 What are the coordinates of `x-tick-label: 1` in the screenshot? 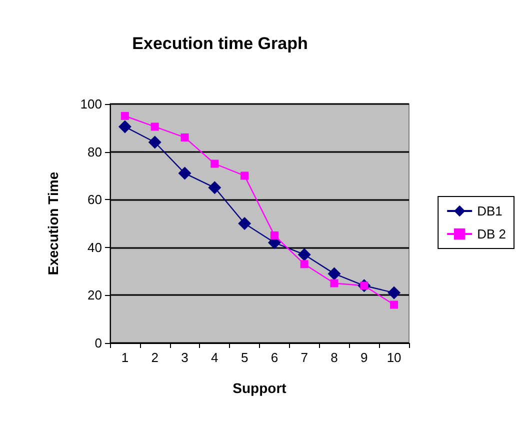 It's located at (125, 357).